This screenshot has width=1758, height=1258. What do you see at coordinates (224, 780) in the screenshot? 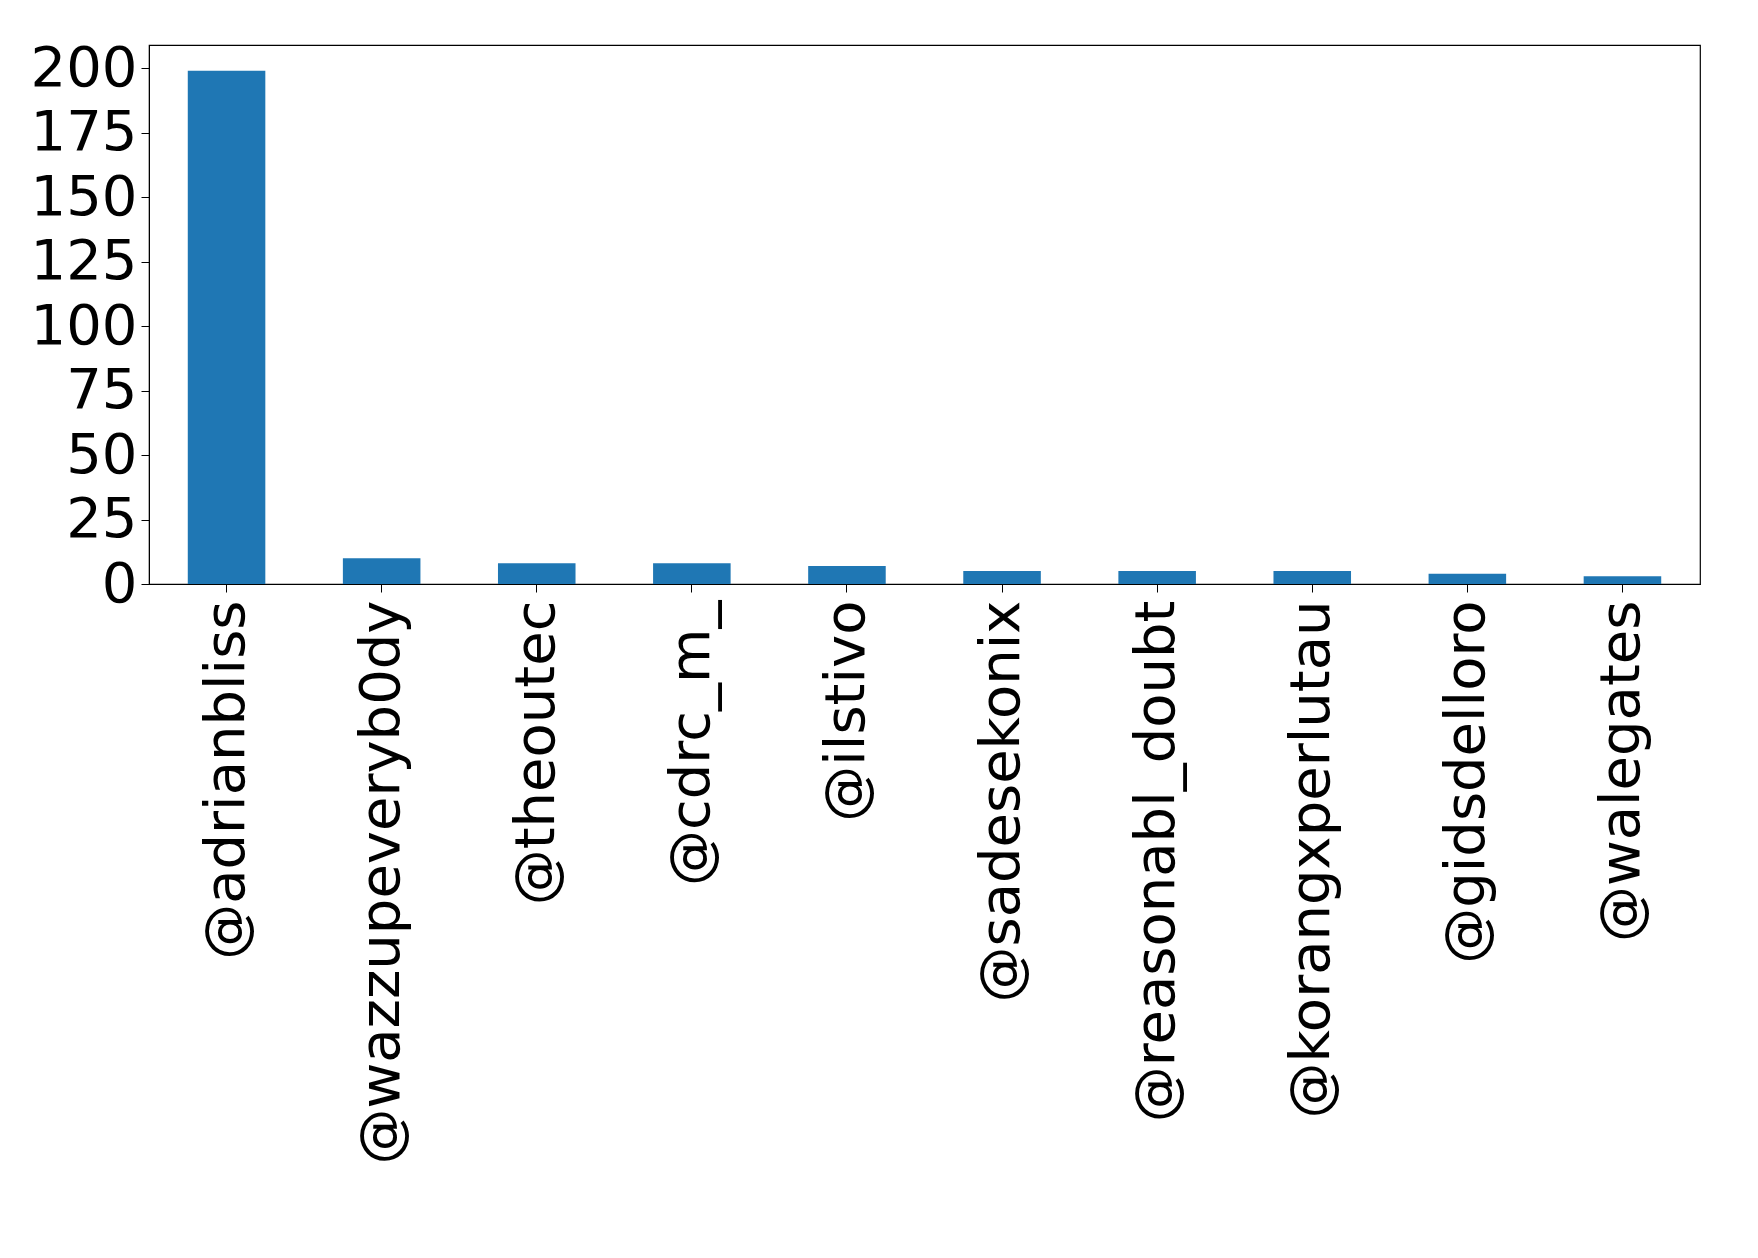
I see `x-tick-label: @adrianbliss` at bounding box center [224, 780].